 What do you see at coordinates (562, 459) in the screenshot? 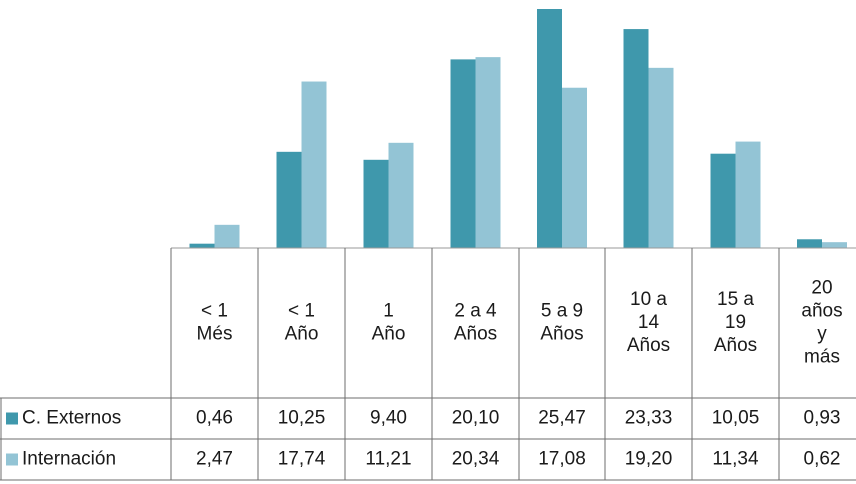
I see `value-label-1-4: 17,08` at bounding box center [562, 459].